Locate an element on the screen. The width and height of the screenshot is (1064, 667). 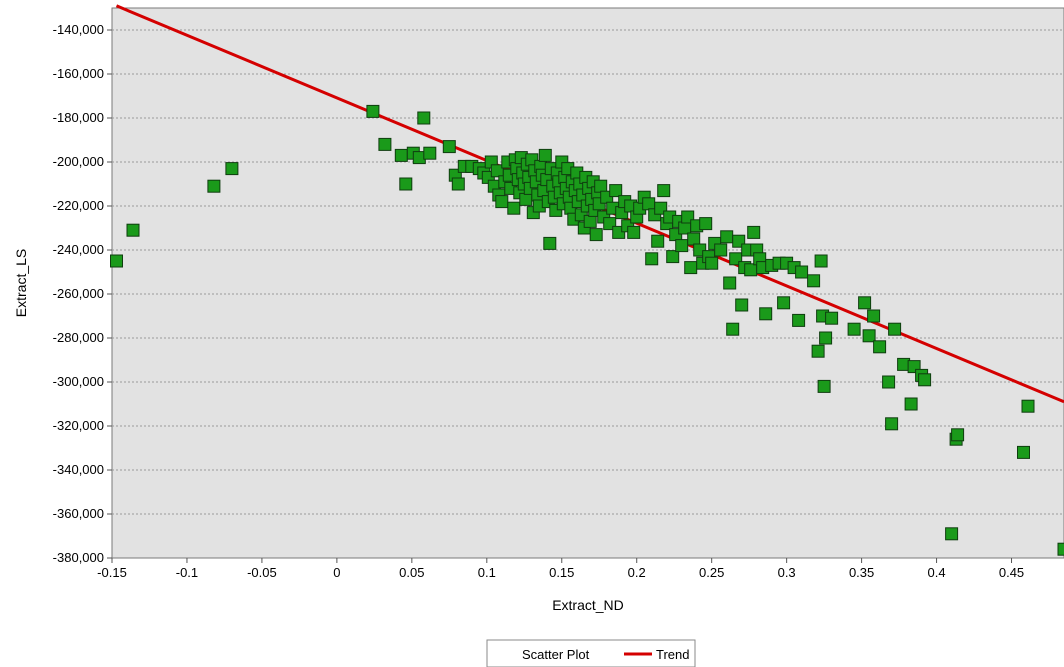
x-tick-label: 0.45 is located at coordinates (1011, 572).